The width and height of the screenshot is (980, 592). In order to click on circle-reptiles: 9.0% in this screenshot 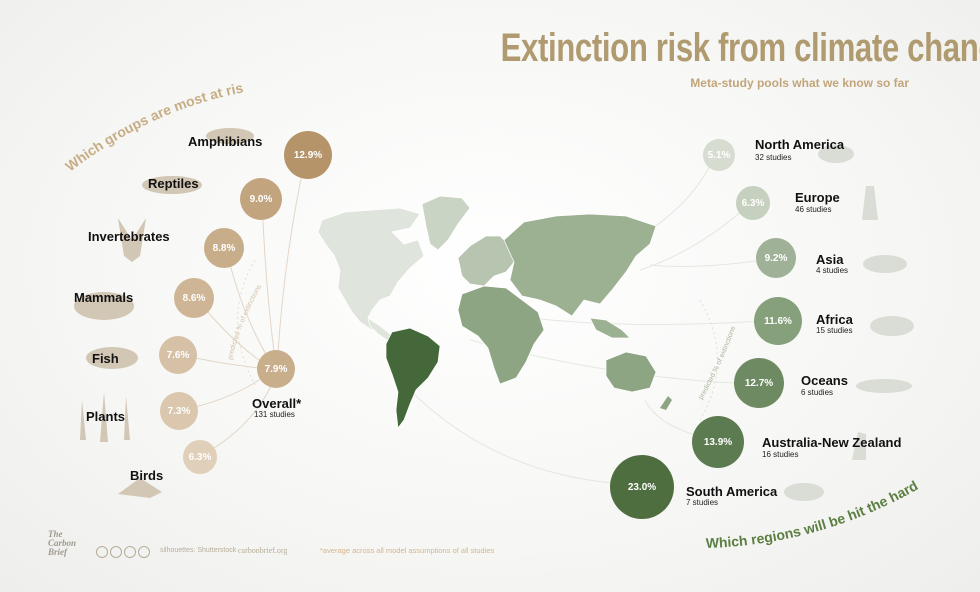, I will do `click(261, 199)`.